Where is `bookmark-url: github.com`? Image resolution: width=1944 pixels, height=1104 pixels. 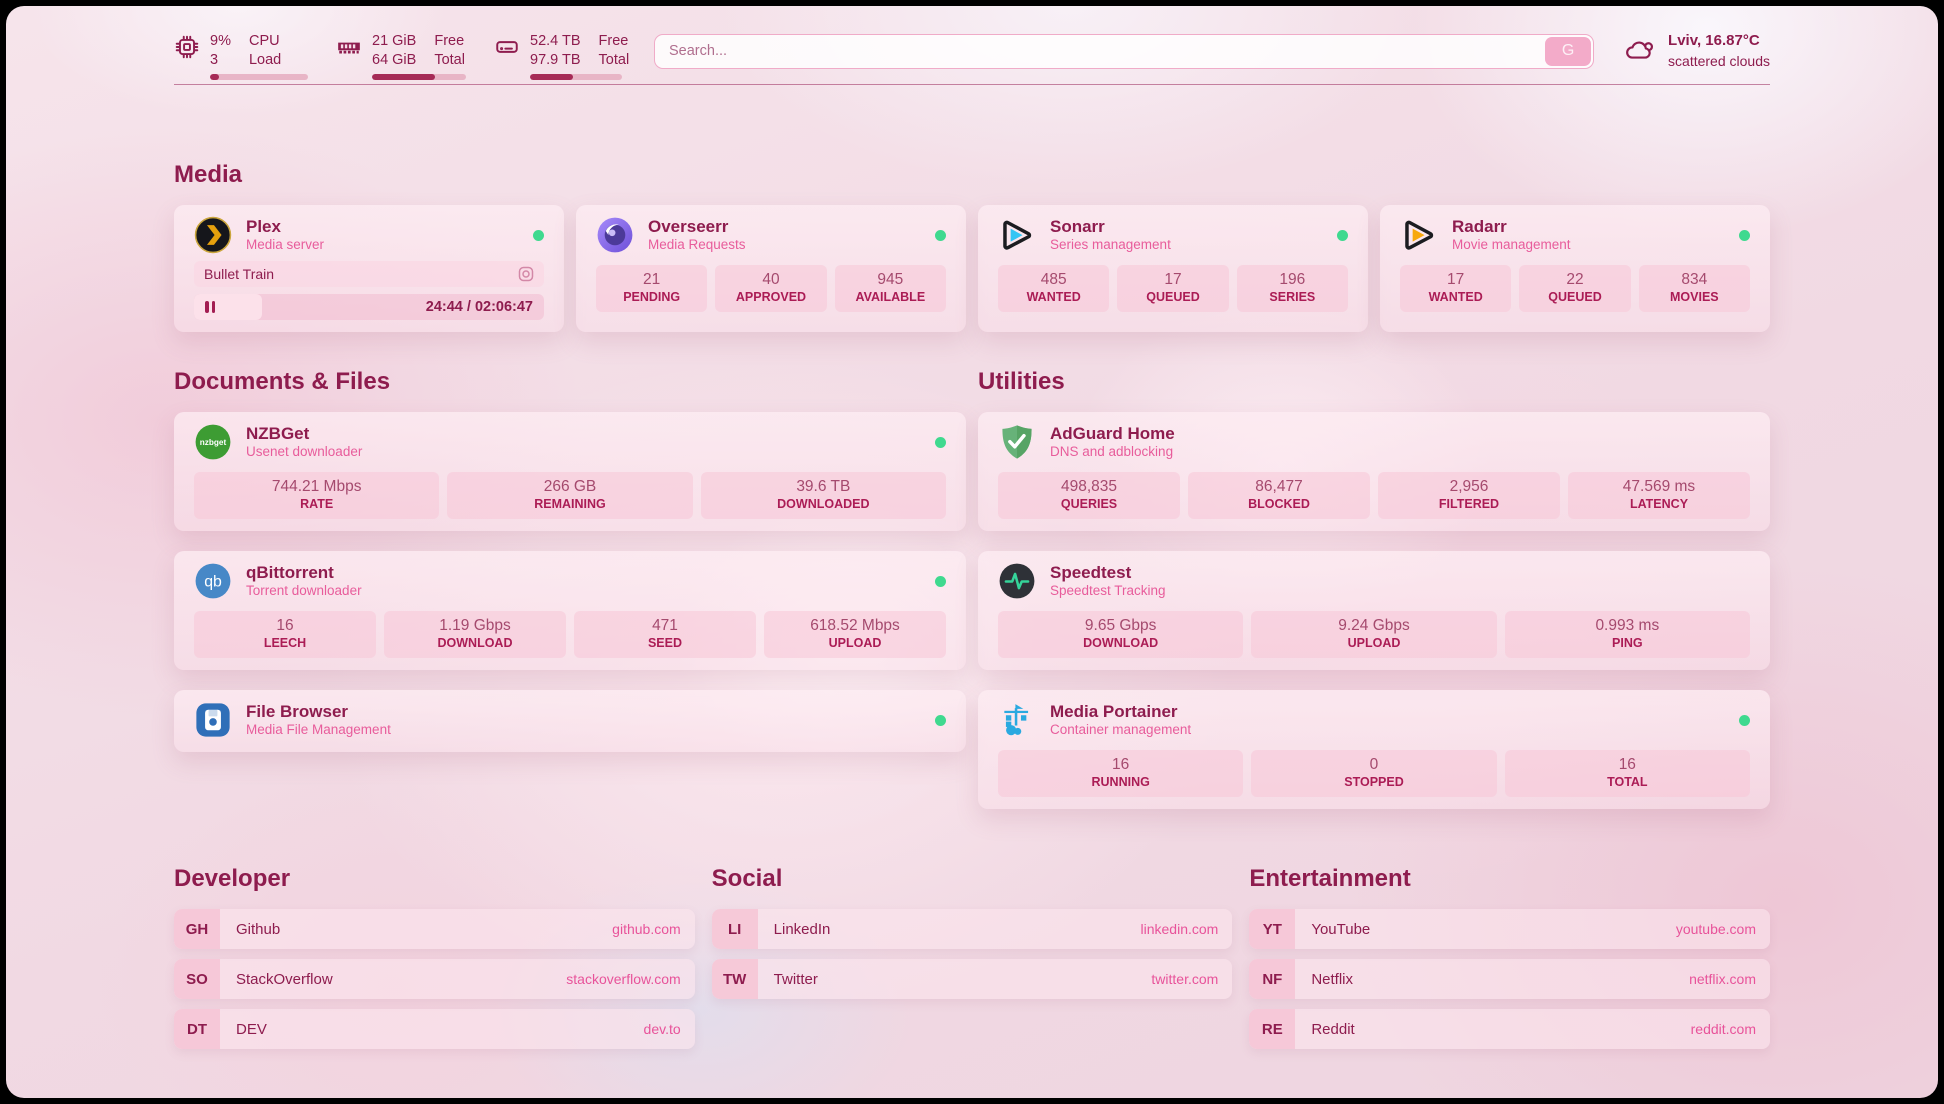 bookmark-url: github.com is located at coordinates (646, 929).